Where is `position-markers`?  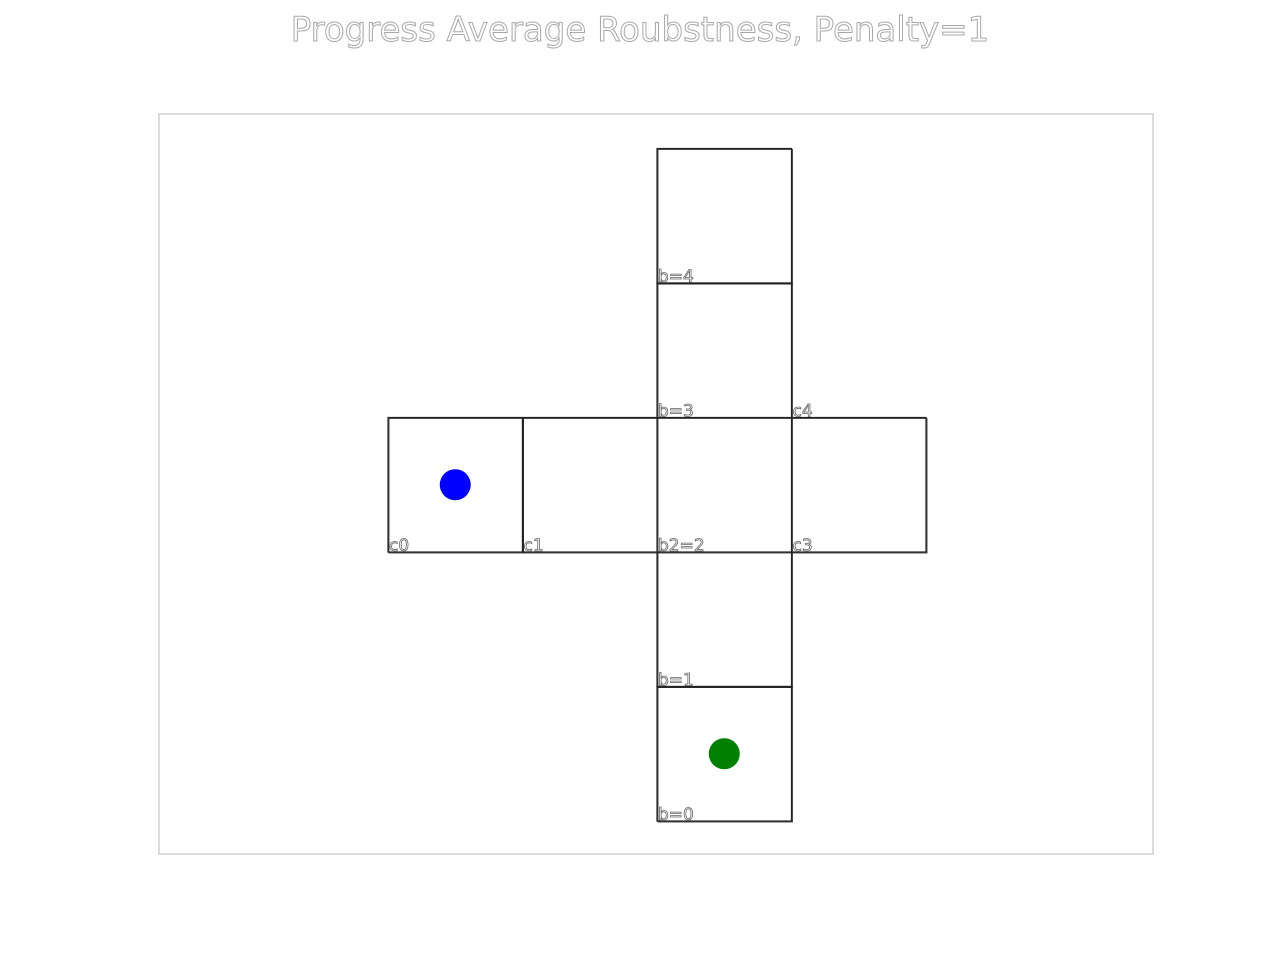
position-markers is located at coordinates (589, 619).